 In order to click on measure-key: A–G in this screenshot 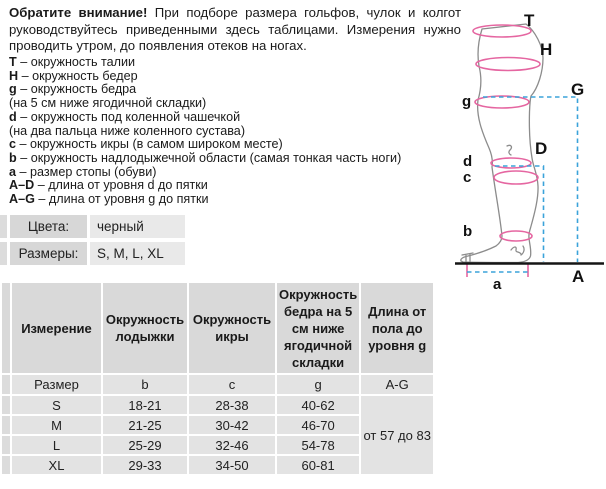, I will do `click(22, 199)`.